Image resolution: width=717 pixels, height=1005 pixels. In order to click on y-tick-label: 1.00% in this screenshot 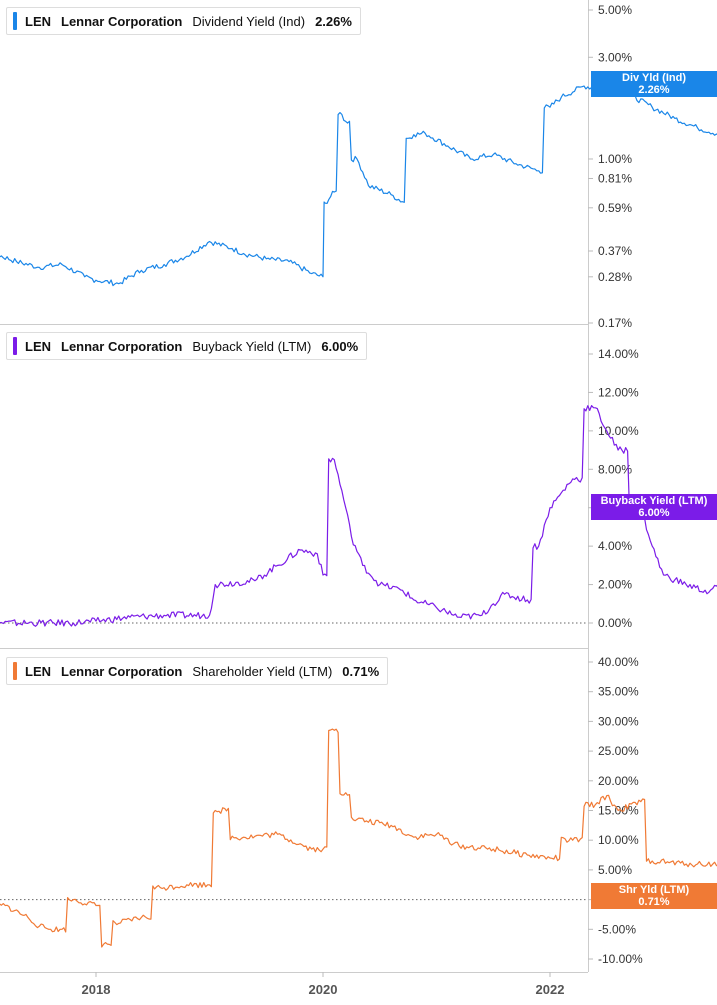, I will do `click(615, 159)`.